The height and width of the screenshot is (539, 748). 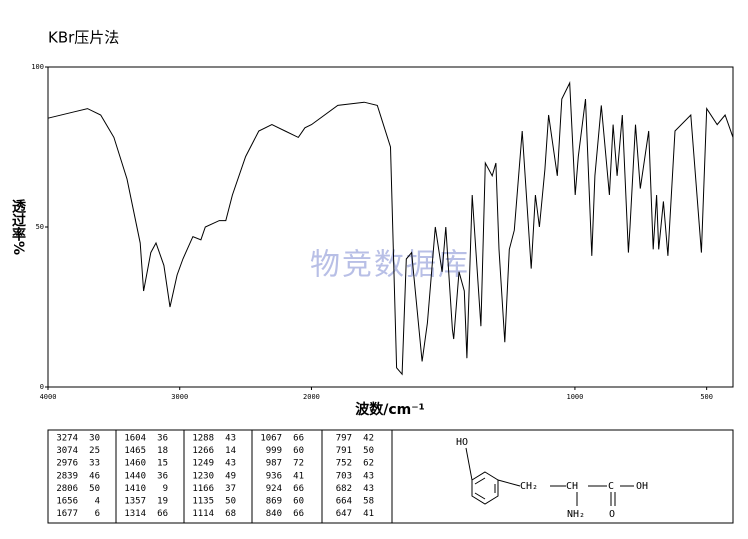 What do you see at coordinates (203, 489) in the screenshot?
I see `peak-wavenumber: 1166` at bounding box center [203, 489].